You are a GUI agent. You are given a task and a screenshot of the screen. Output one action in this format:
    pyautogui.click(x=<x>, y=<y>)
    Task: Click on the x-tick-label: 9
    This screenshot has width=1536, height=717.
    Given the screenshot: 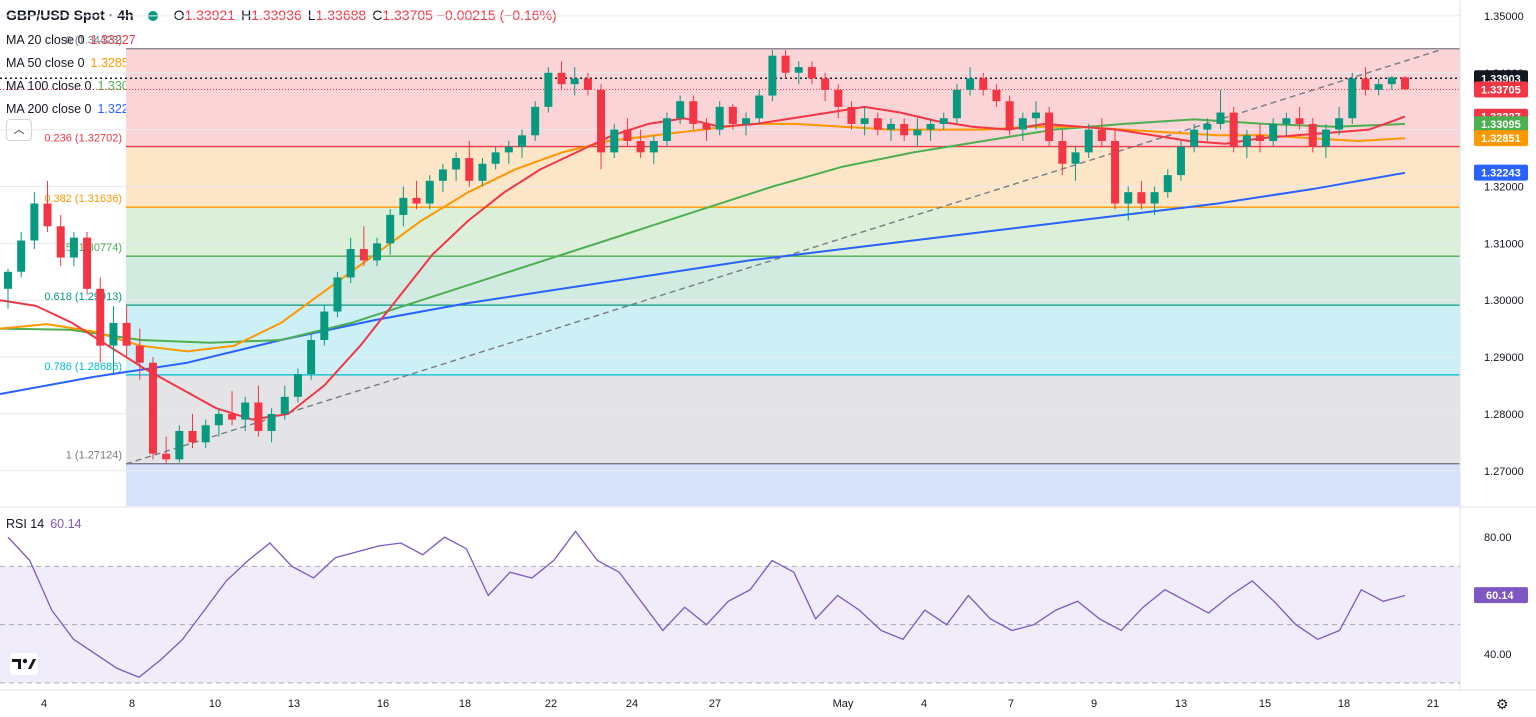 What is the action you would take?
    pyautogui.click(x=1094, y=704)
    